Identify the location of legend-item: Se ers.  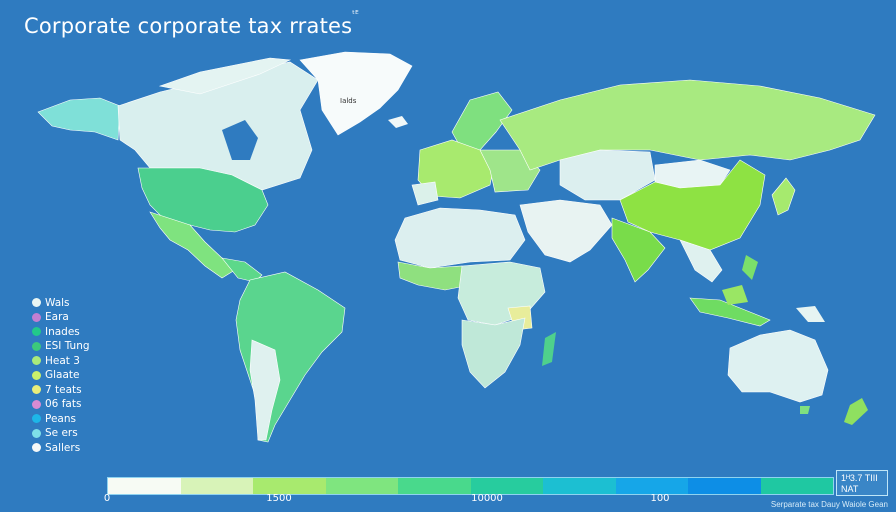
(61, 434).